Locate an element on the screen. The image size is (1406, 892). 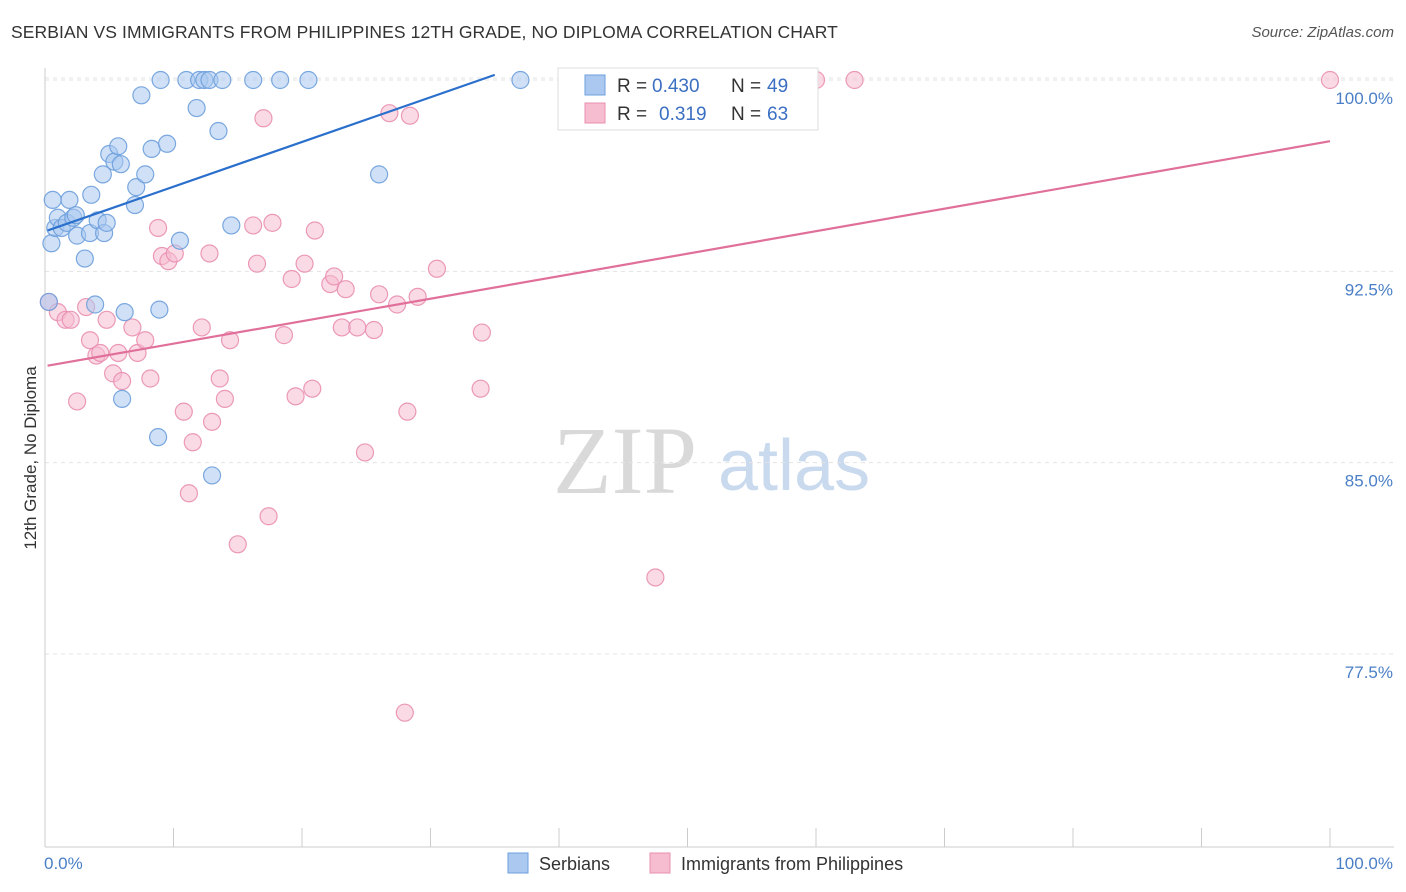
legend-r-value-serbians: 0.430 is located at coordinates (676, 86).